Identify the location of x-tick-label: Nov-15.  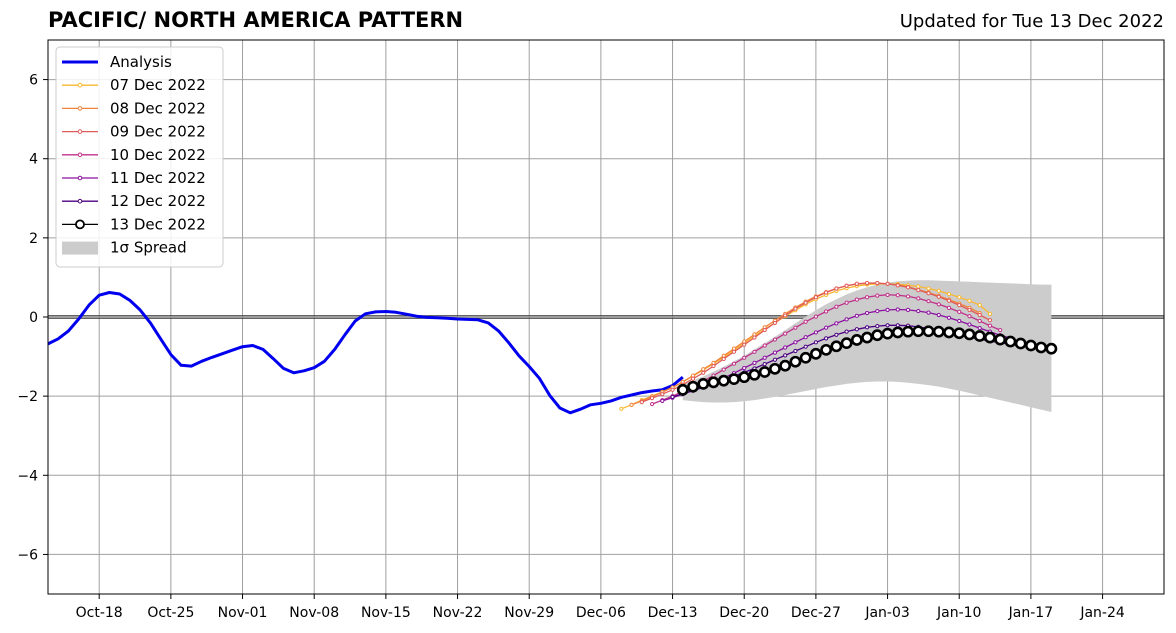
(386, 613).